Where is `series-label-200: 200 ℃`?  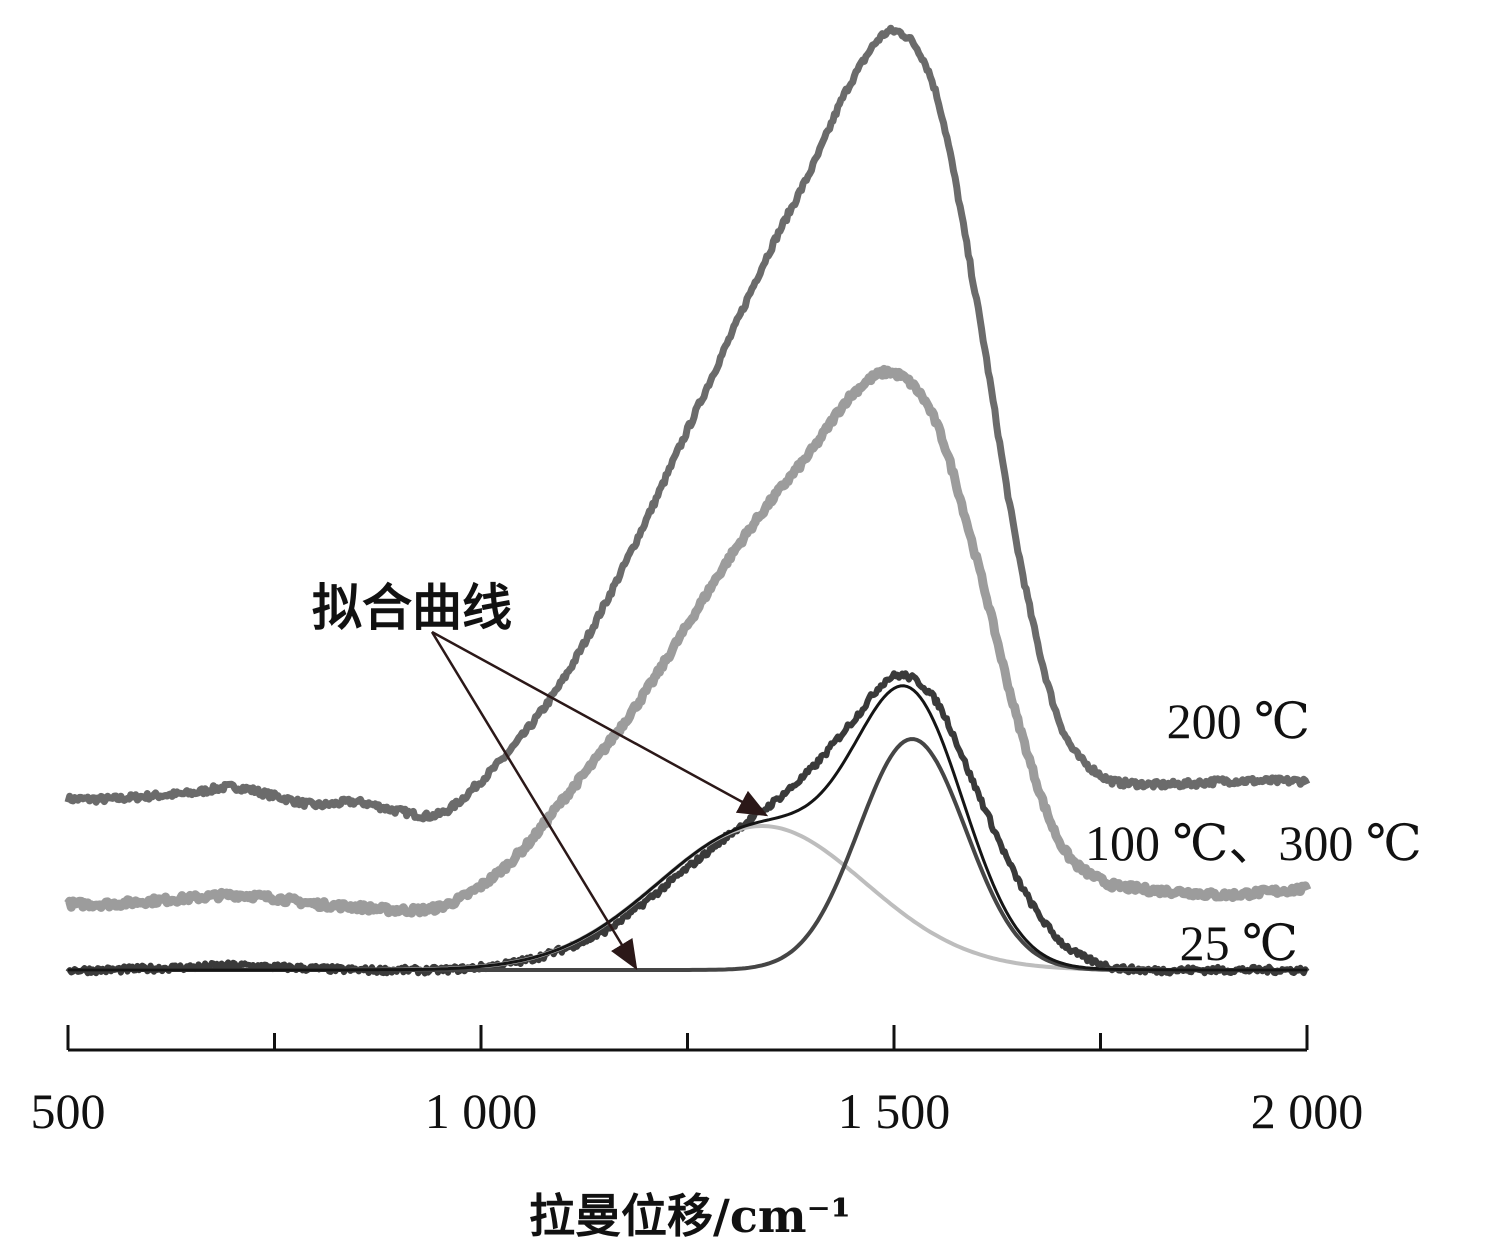 series-label-200: 200 ℃ is located at coordinates (1238, 721).